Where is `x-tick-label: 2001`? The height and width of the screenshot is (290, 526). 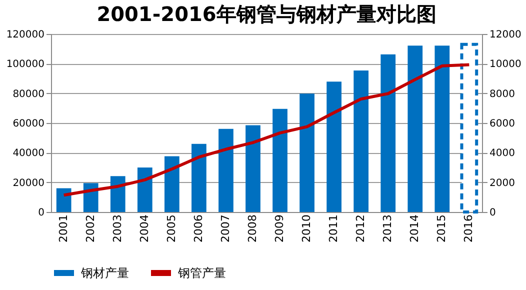 x-tick-label: 2001 is located at coordinates (63, 228).